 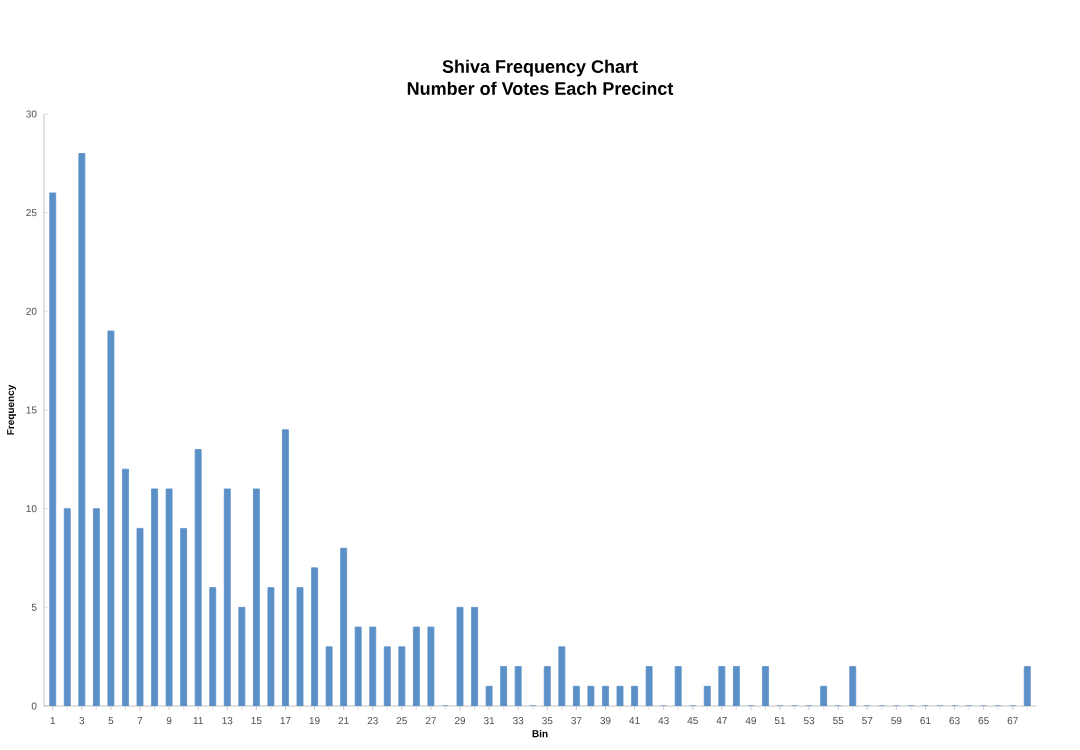 I want to click on chart-subtitle: Number of Votes Each Precinct, so click(x=540, y=88).